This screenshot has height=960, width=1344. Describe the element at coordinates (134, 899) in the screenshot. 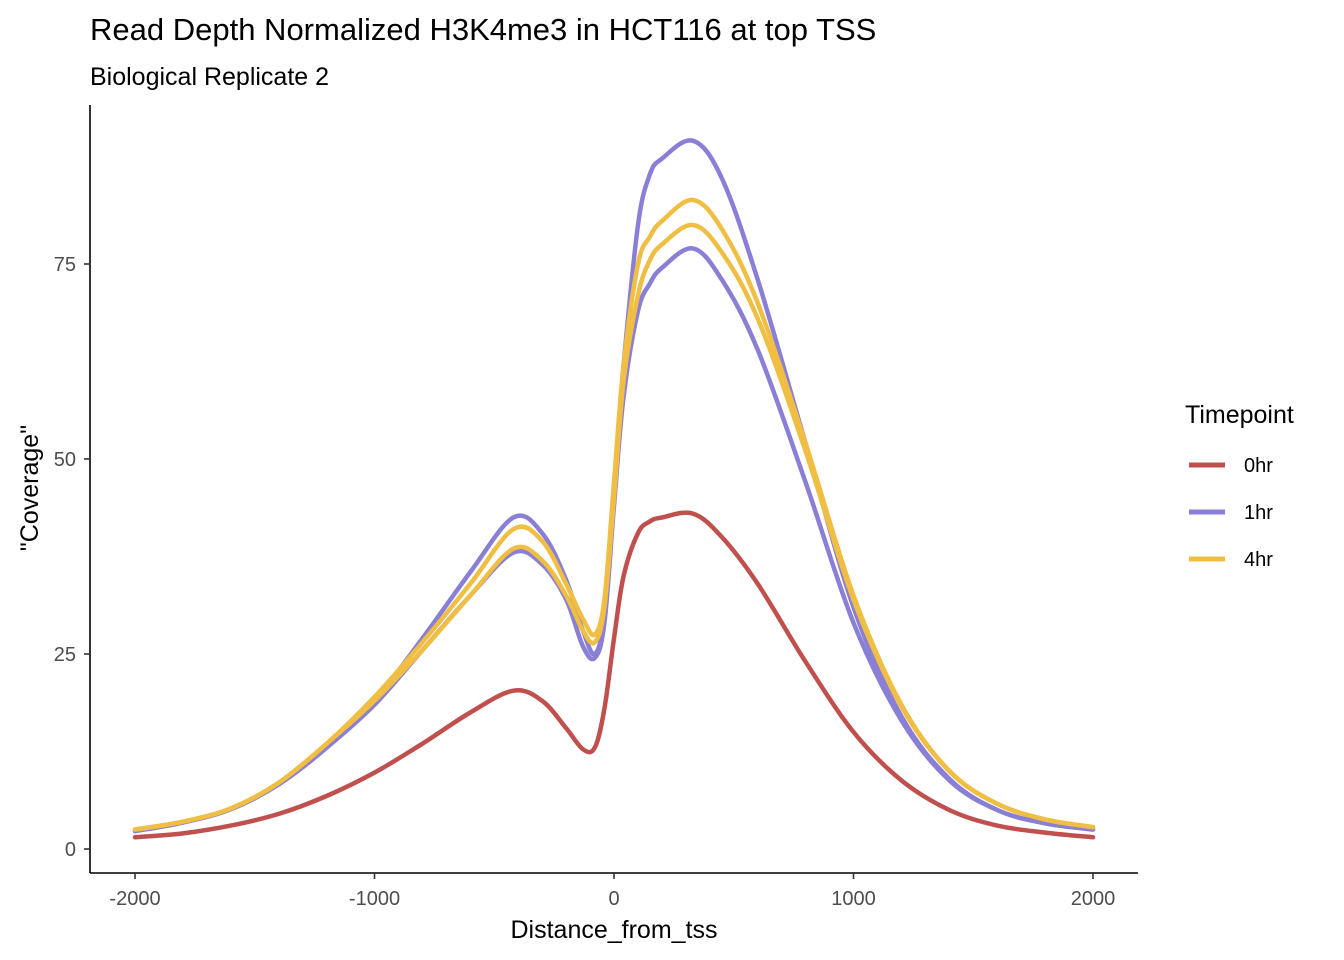

I see `x-tick-label: -2000` at that location.